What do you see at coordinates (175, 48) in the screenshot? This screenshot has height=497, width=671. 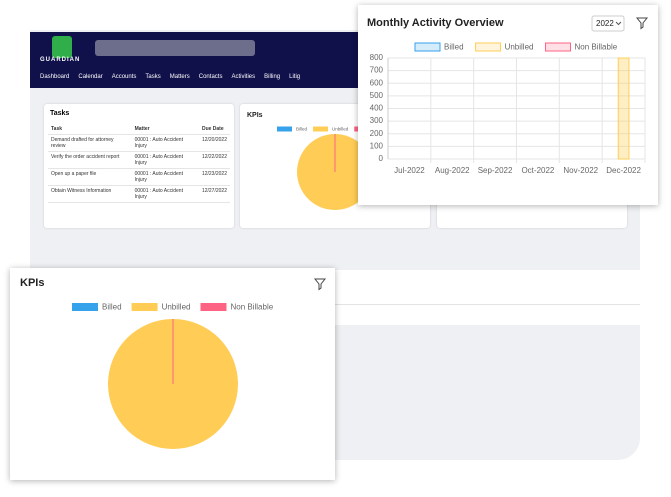 I see `search-bar` at bounding box center [175, 48].